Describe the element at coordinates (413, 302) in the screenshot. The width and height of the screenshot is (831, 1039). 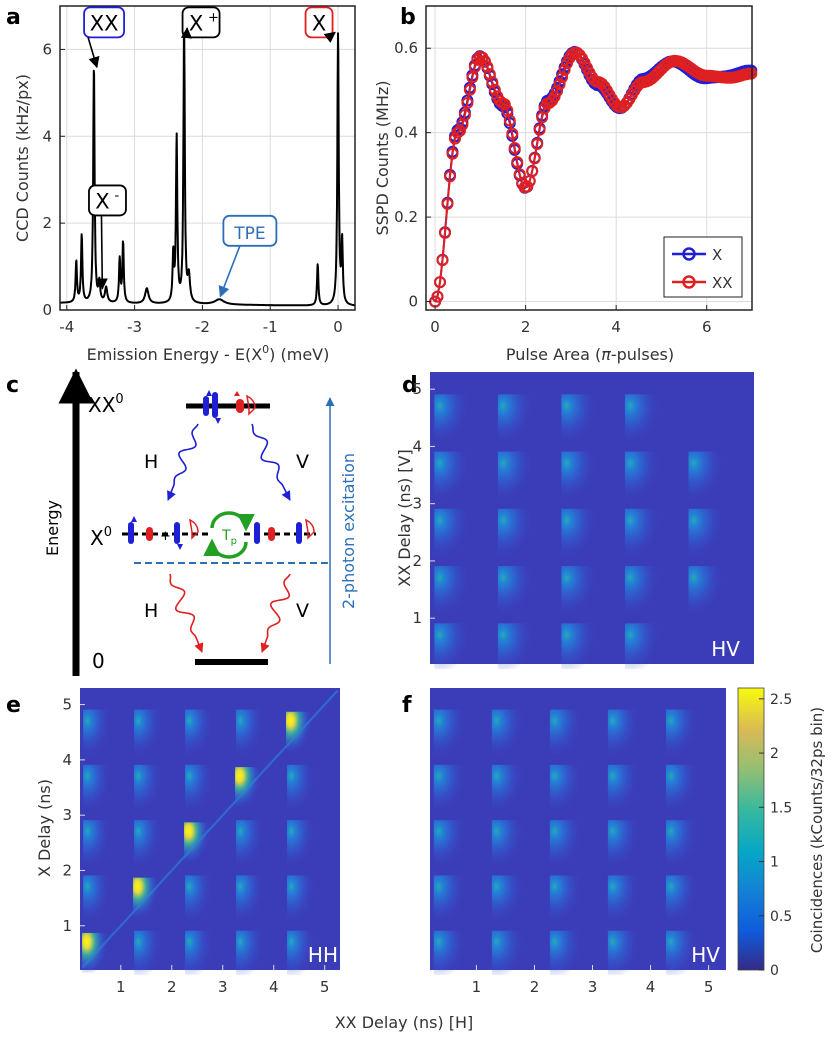
I see `panel-b-ytick-label: 0` at that location.